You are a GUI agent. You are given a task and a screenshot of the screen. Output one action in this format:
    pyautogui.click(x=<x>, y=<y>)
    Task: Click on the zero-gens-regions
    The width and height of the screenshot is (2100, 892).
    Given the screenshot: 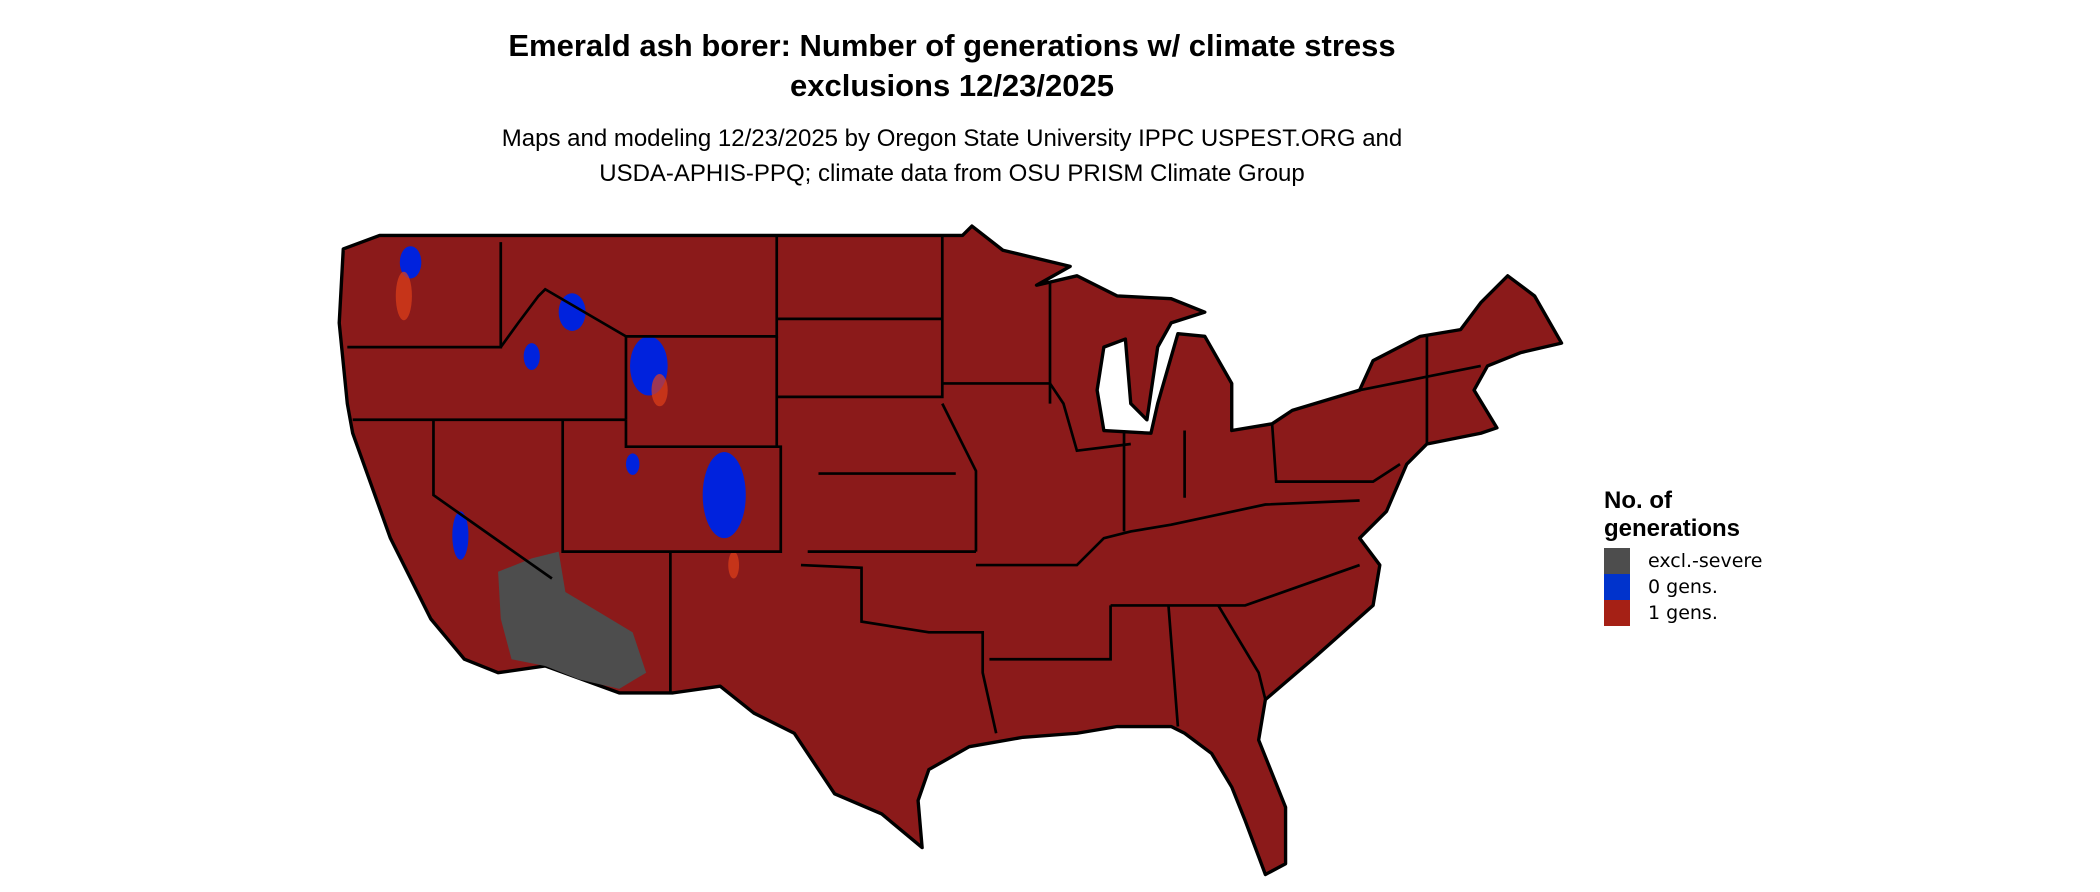 What is the action you would take?
    pyautogui.click(x=572, y=403)
    